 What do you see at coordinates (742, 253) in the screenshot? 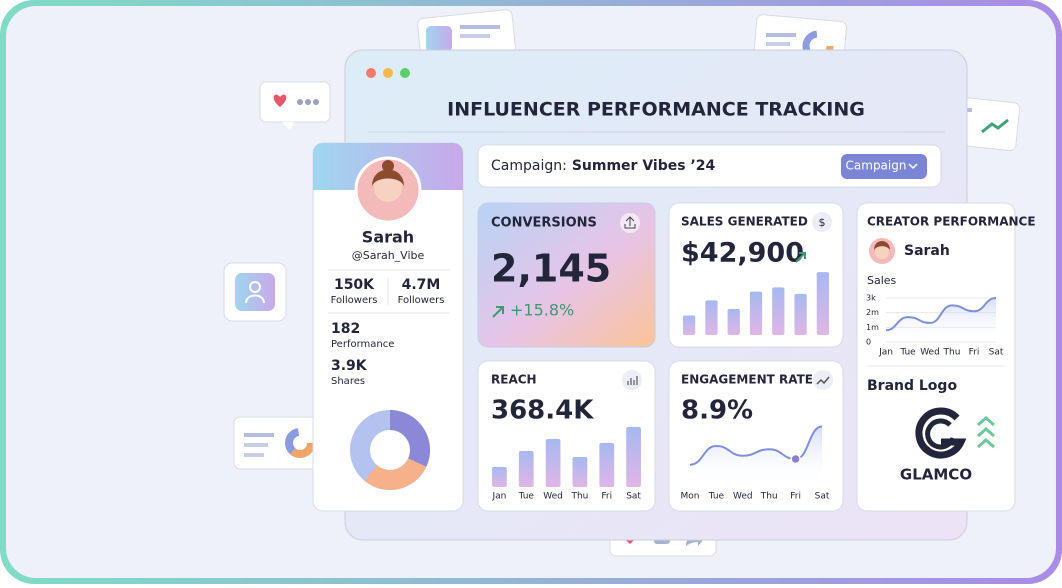
I see `kpi-value: $42,900` at bounding box center [742, 253].